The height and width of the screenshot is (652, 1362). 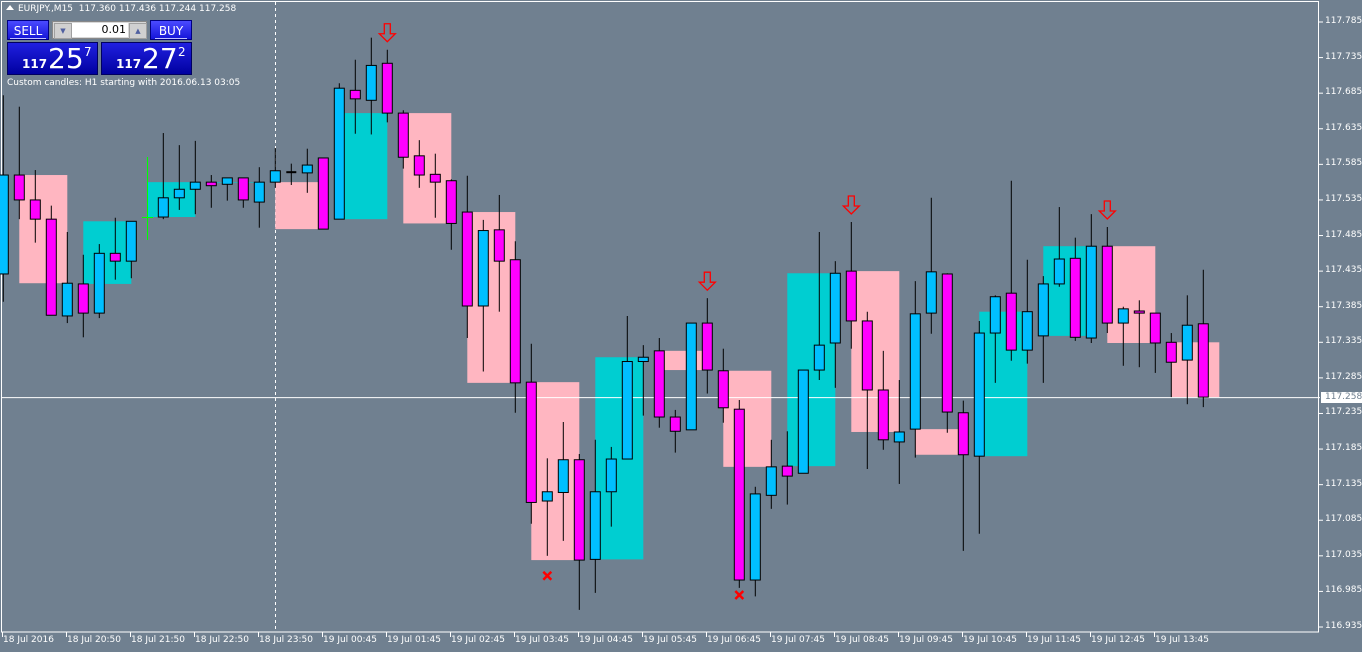 I want to click on time-tick-label: 18 Jul 23:50, so click(x=286, y=640).